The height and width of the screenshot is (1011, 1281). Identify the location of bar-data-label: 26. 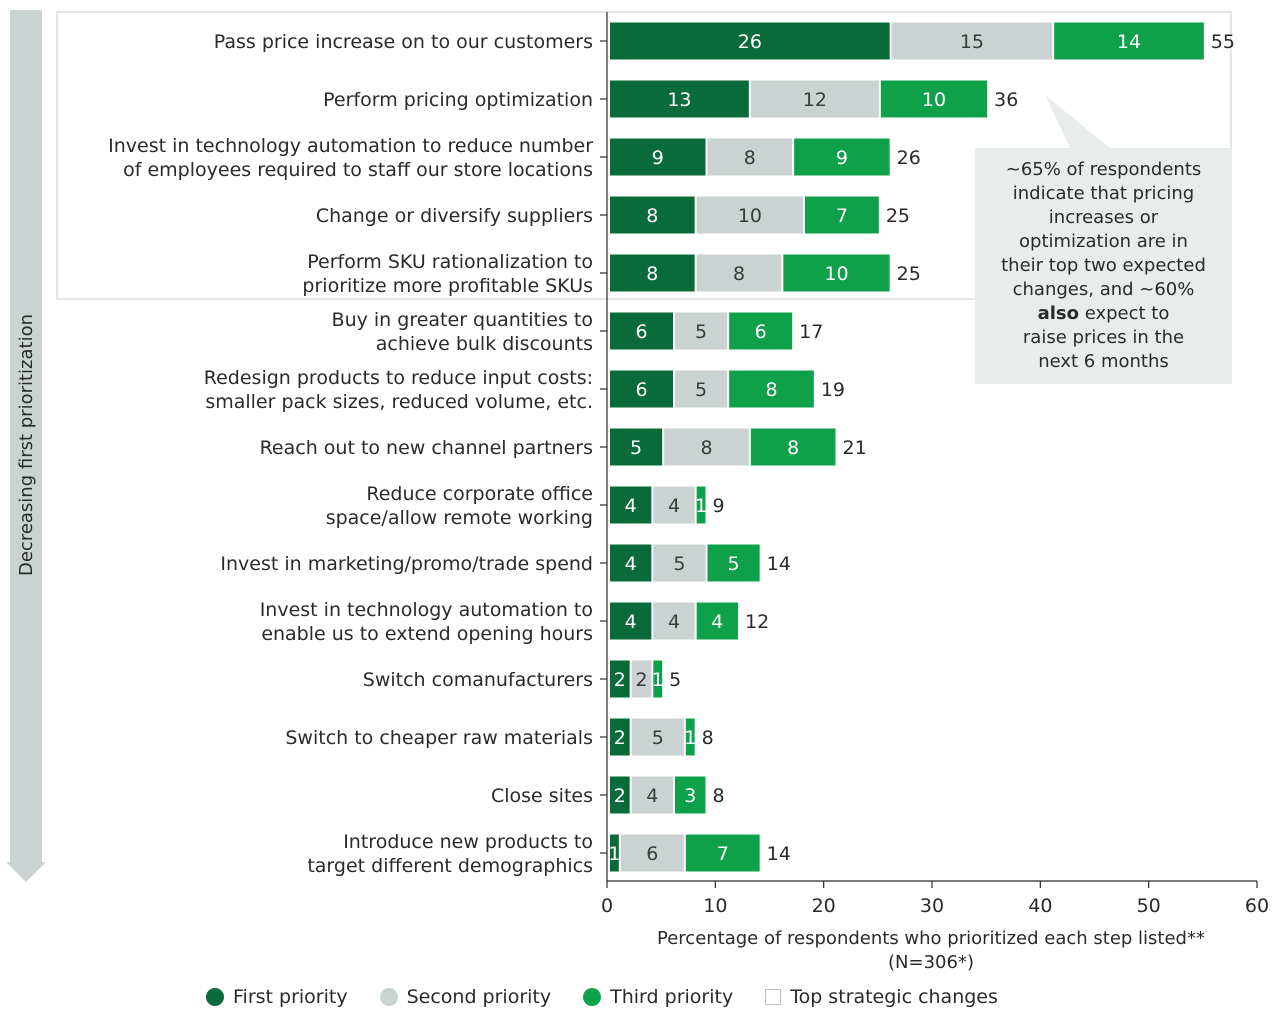
(750, 42).